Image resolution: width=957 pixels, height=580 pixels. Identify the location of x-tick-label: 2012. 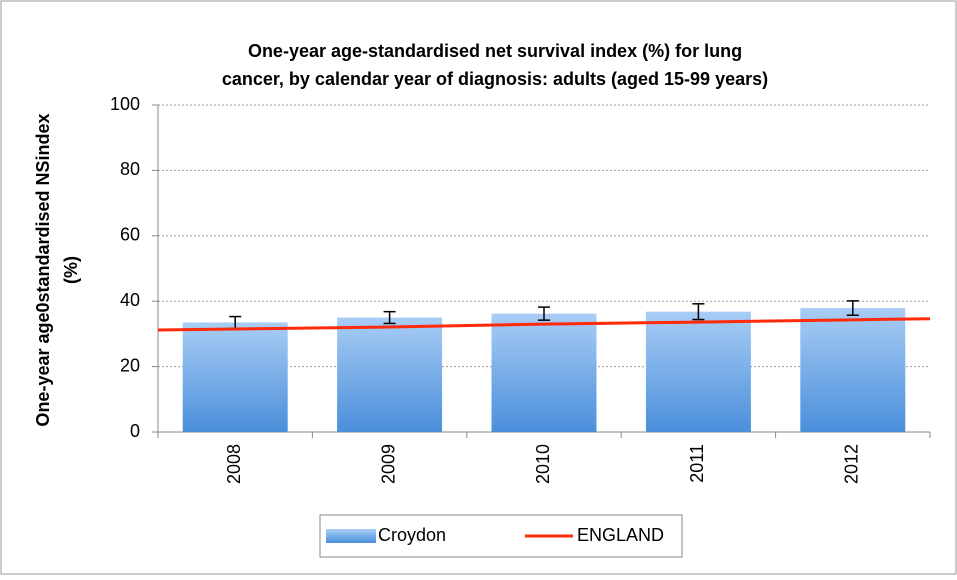
(852, 464).